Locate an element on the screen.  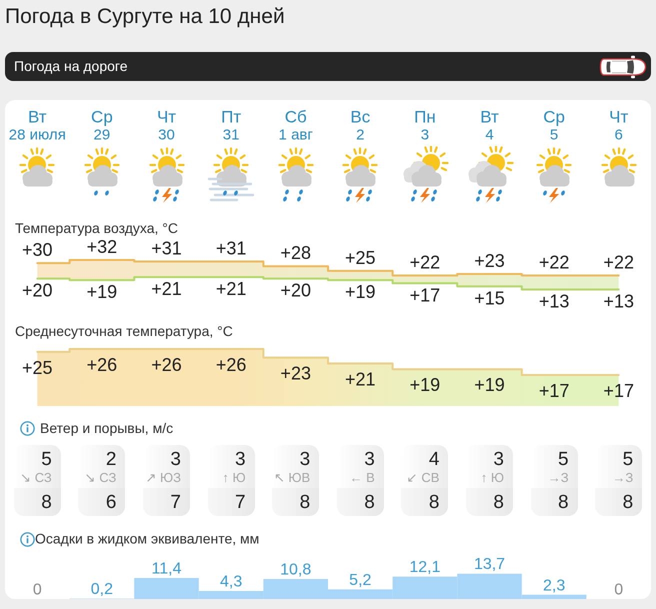
x-tick-label: Вс 2 is located at coordinates (360, 125).